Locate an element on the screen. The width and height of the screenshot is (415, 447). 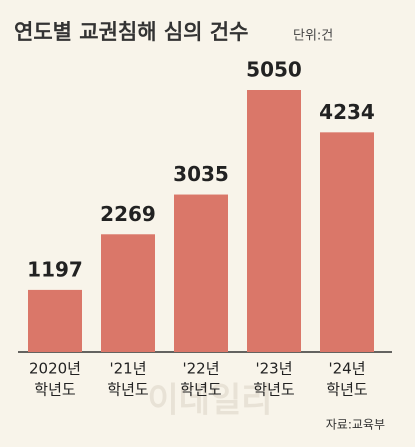
chart-title: 연도별 교권침해 심의 건수 is located at coordinates (131, 32).